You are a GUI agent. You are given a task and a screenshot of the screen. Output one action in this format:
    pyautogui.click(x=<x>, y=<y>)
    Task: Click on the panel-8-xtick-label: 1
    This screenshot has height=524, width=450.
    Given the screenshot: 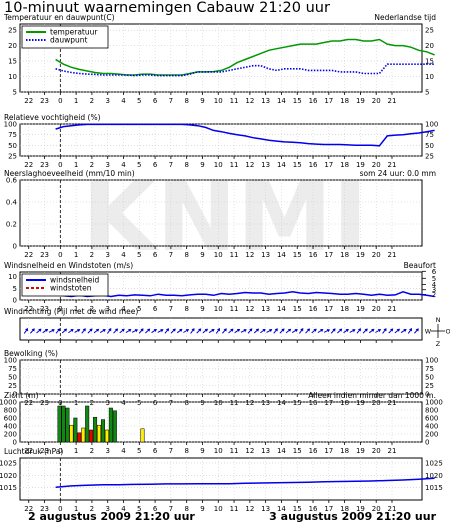 What is the action you would take?
    pyautogui.click(x=76, y=509)
    